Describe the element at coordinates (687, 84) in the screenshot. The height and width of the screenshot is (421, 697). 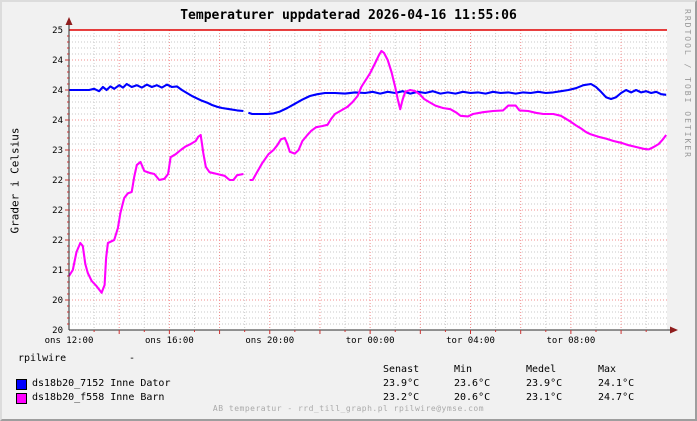
I see `rrdtool-watermark: RRDTOOL / TOBI OETIKER` at that location.